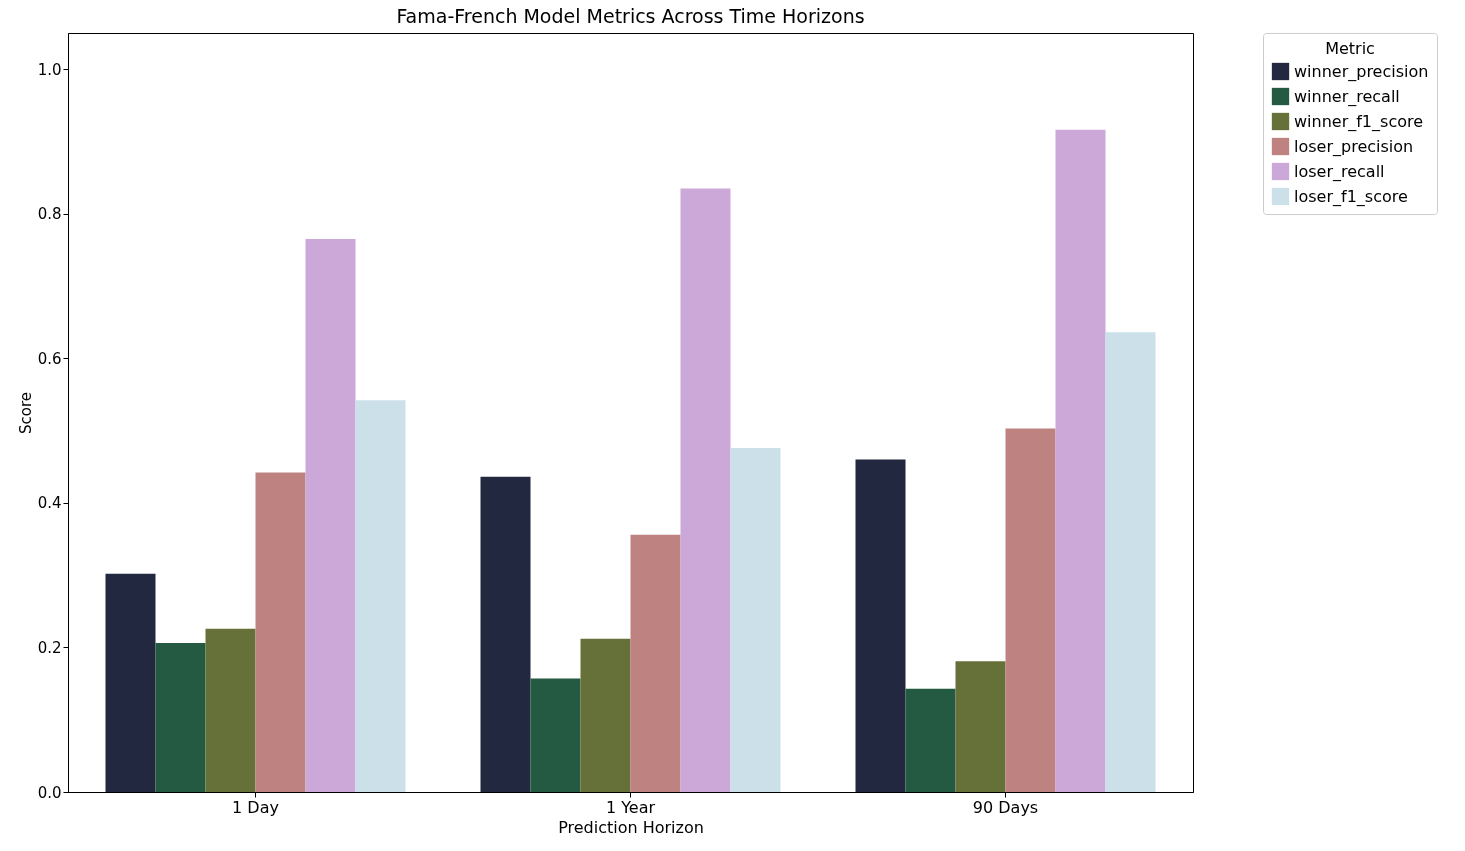  Describe the element at coordinates (49, 503) in the screenshot. I see `y-tick-label: 0.4` at that location.